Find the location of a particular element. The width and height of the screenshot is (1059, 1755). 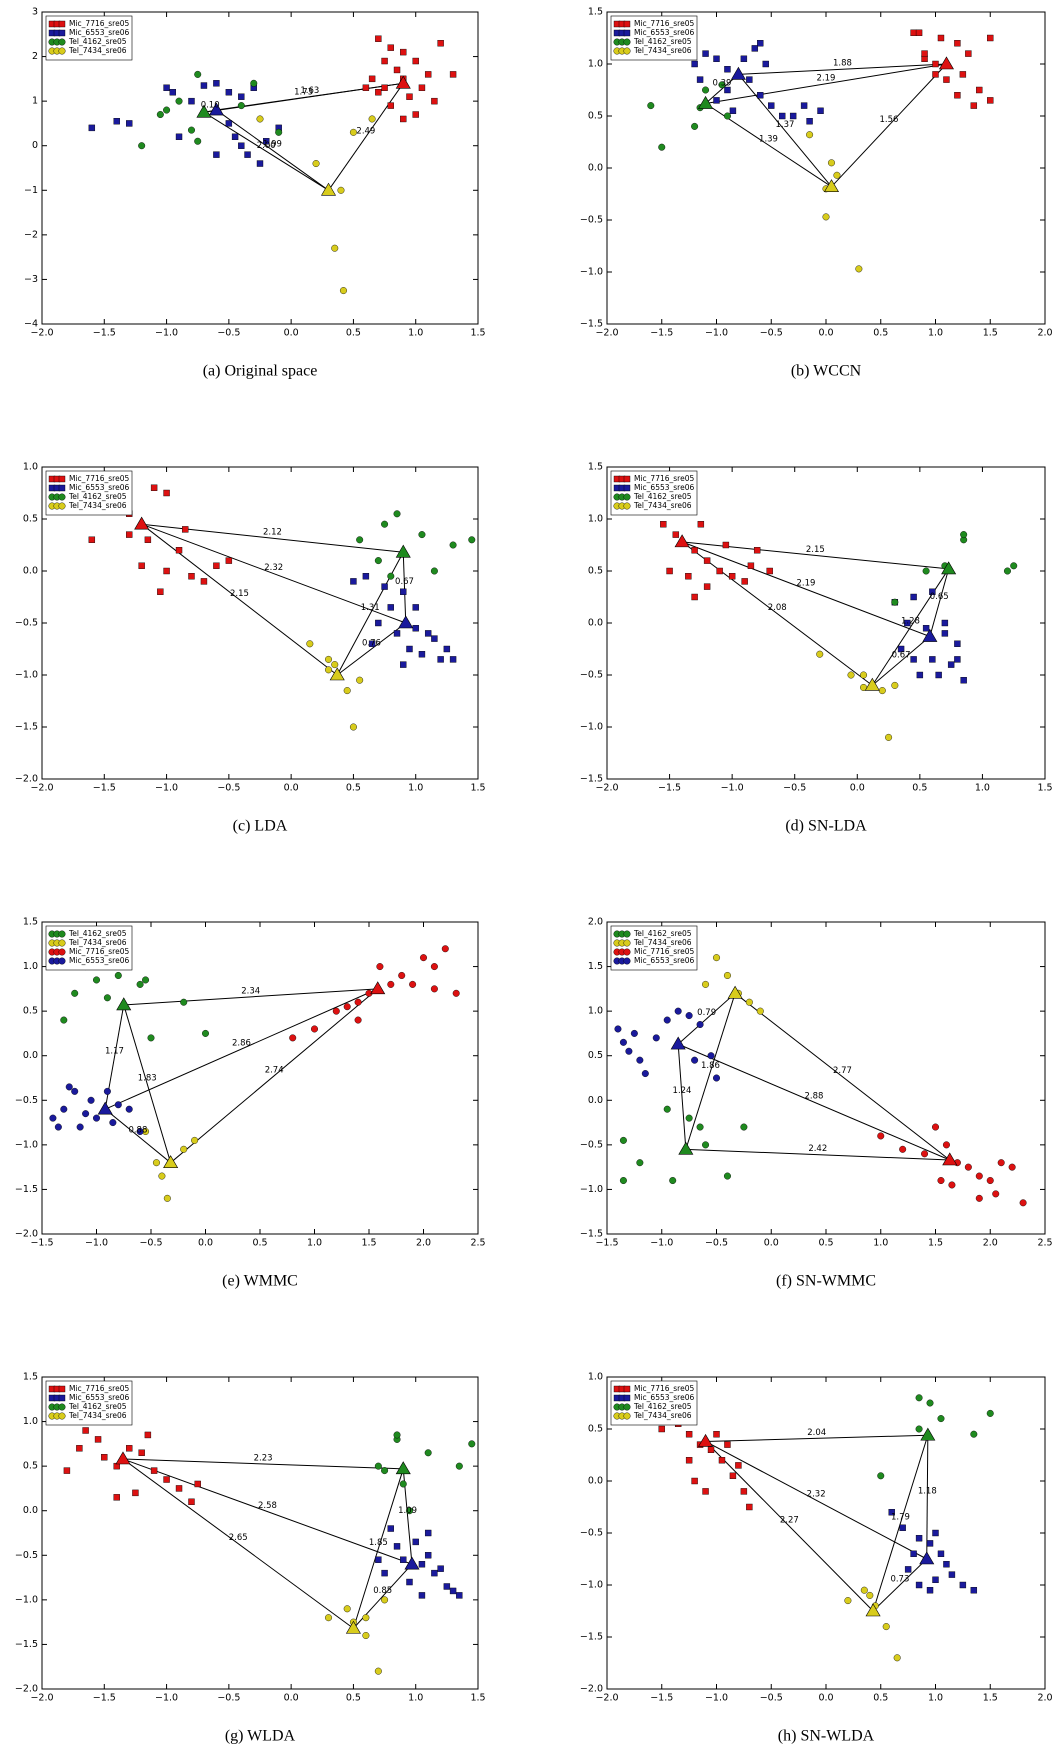

y-tick-label: −0.5 is located at coordinates (26, 623).